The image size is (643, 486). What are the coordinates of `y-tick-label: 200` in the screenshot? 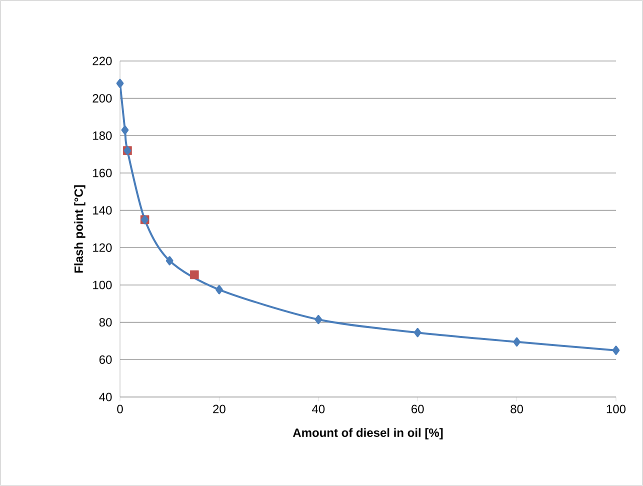 It's located at (102, 98).